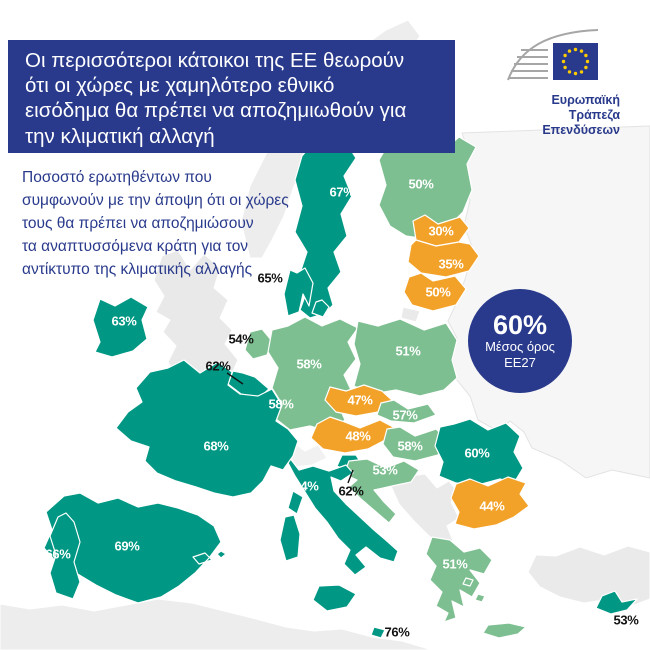 This screenshot has width=650, height=650. Describe the element at coordinates (137, 269) in the screenshot. I see `subtitle-line-5: αντίκτυπο της κλιματικής αλλαγής` at that location.